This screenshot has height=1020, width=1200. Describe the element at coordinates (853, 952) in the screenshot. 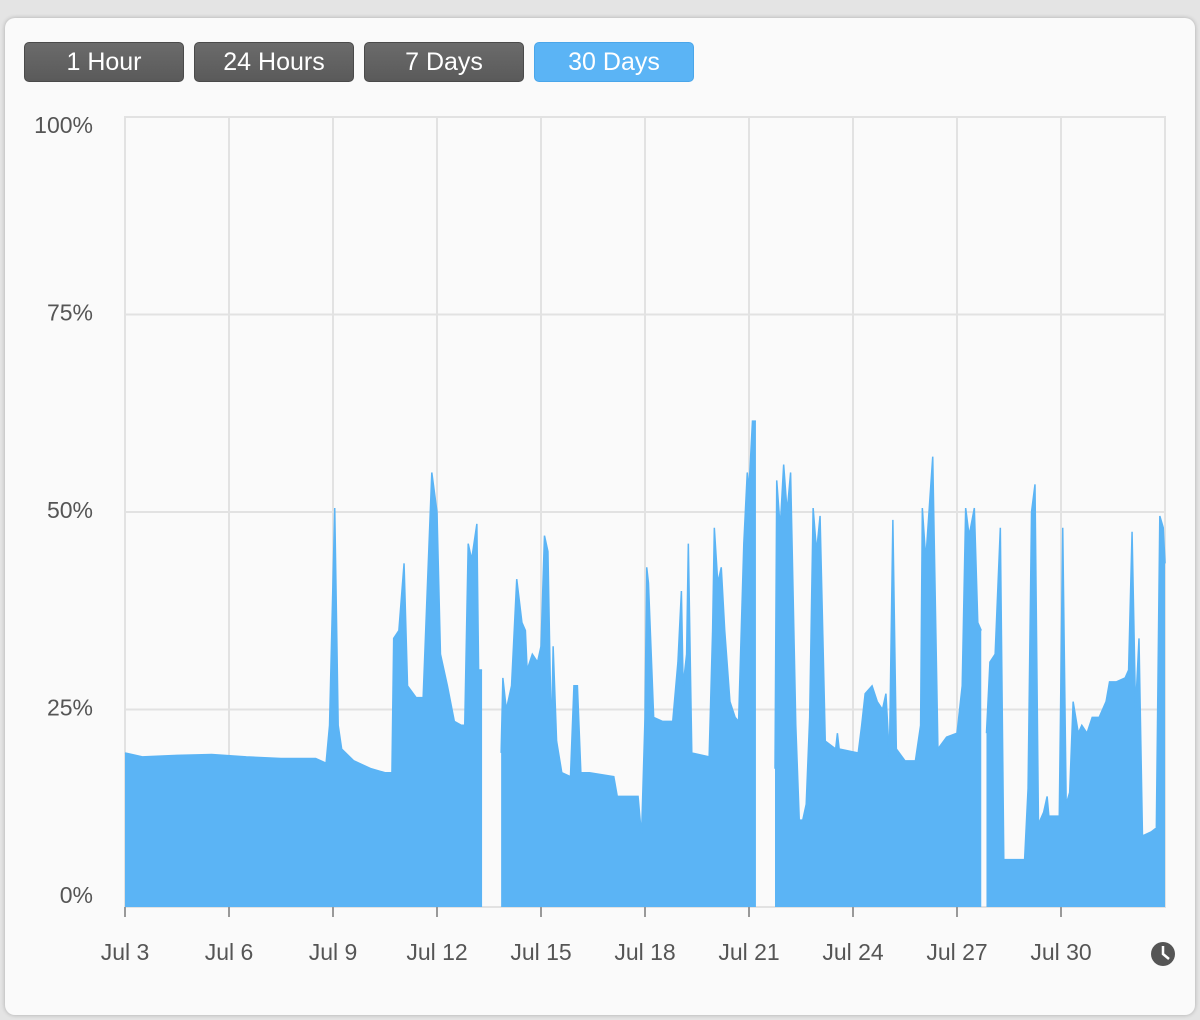

I see `x-tick-label: Jul 24` at that location.